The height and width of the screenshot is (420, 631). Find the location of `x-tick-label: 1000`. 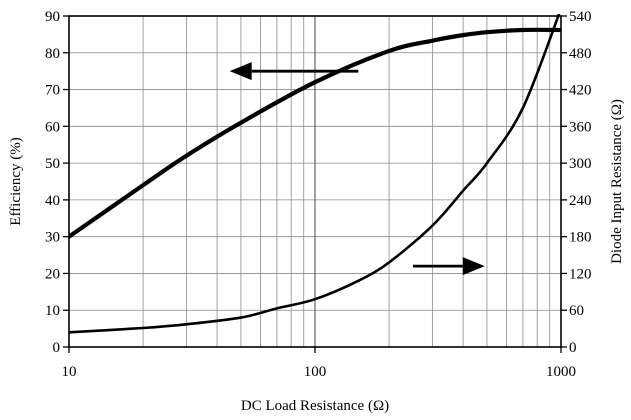

x-tick-label: 1000 is located at coordinates (561, 372).